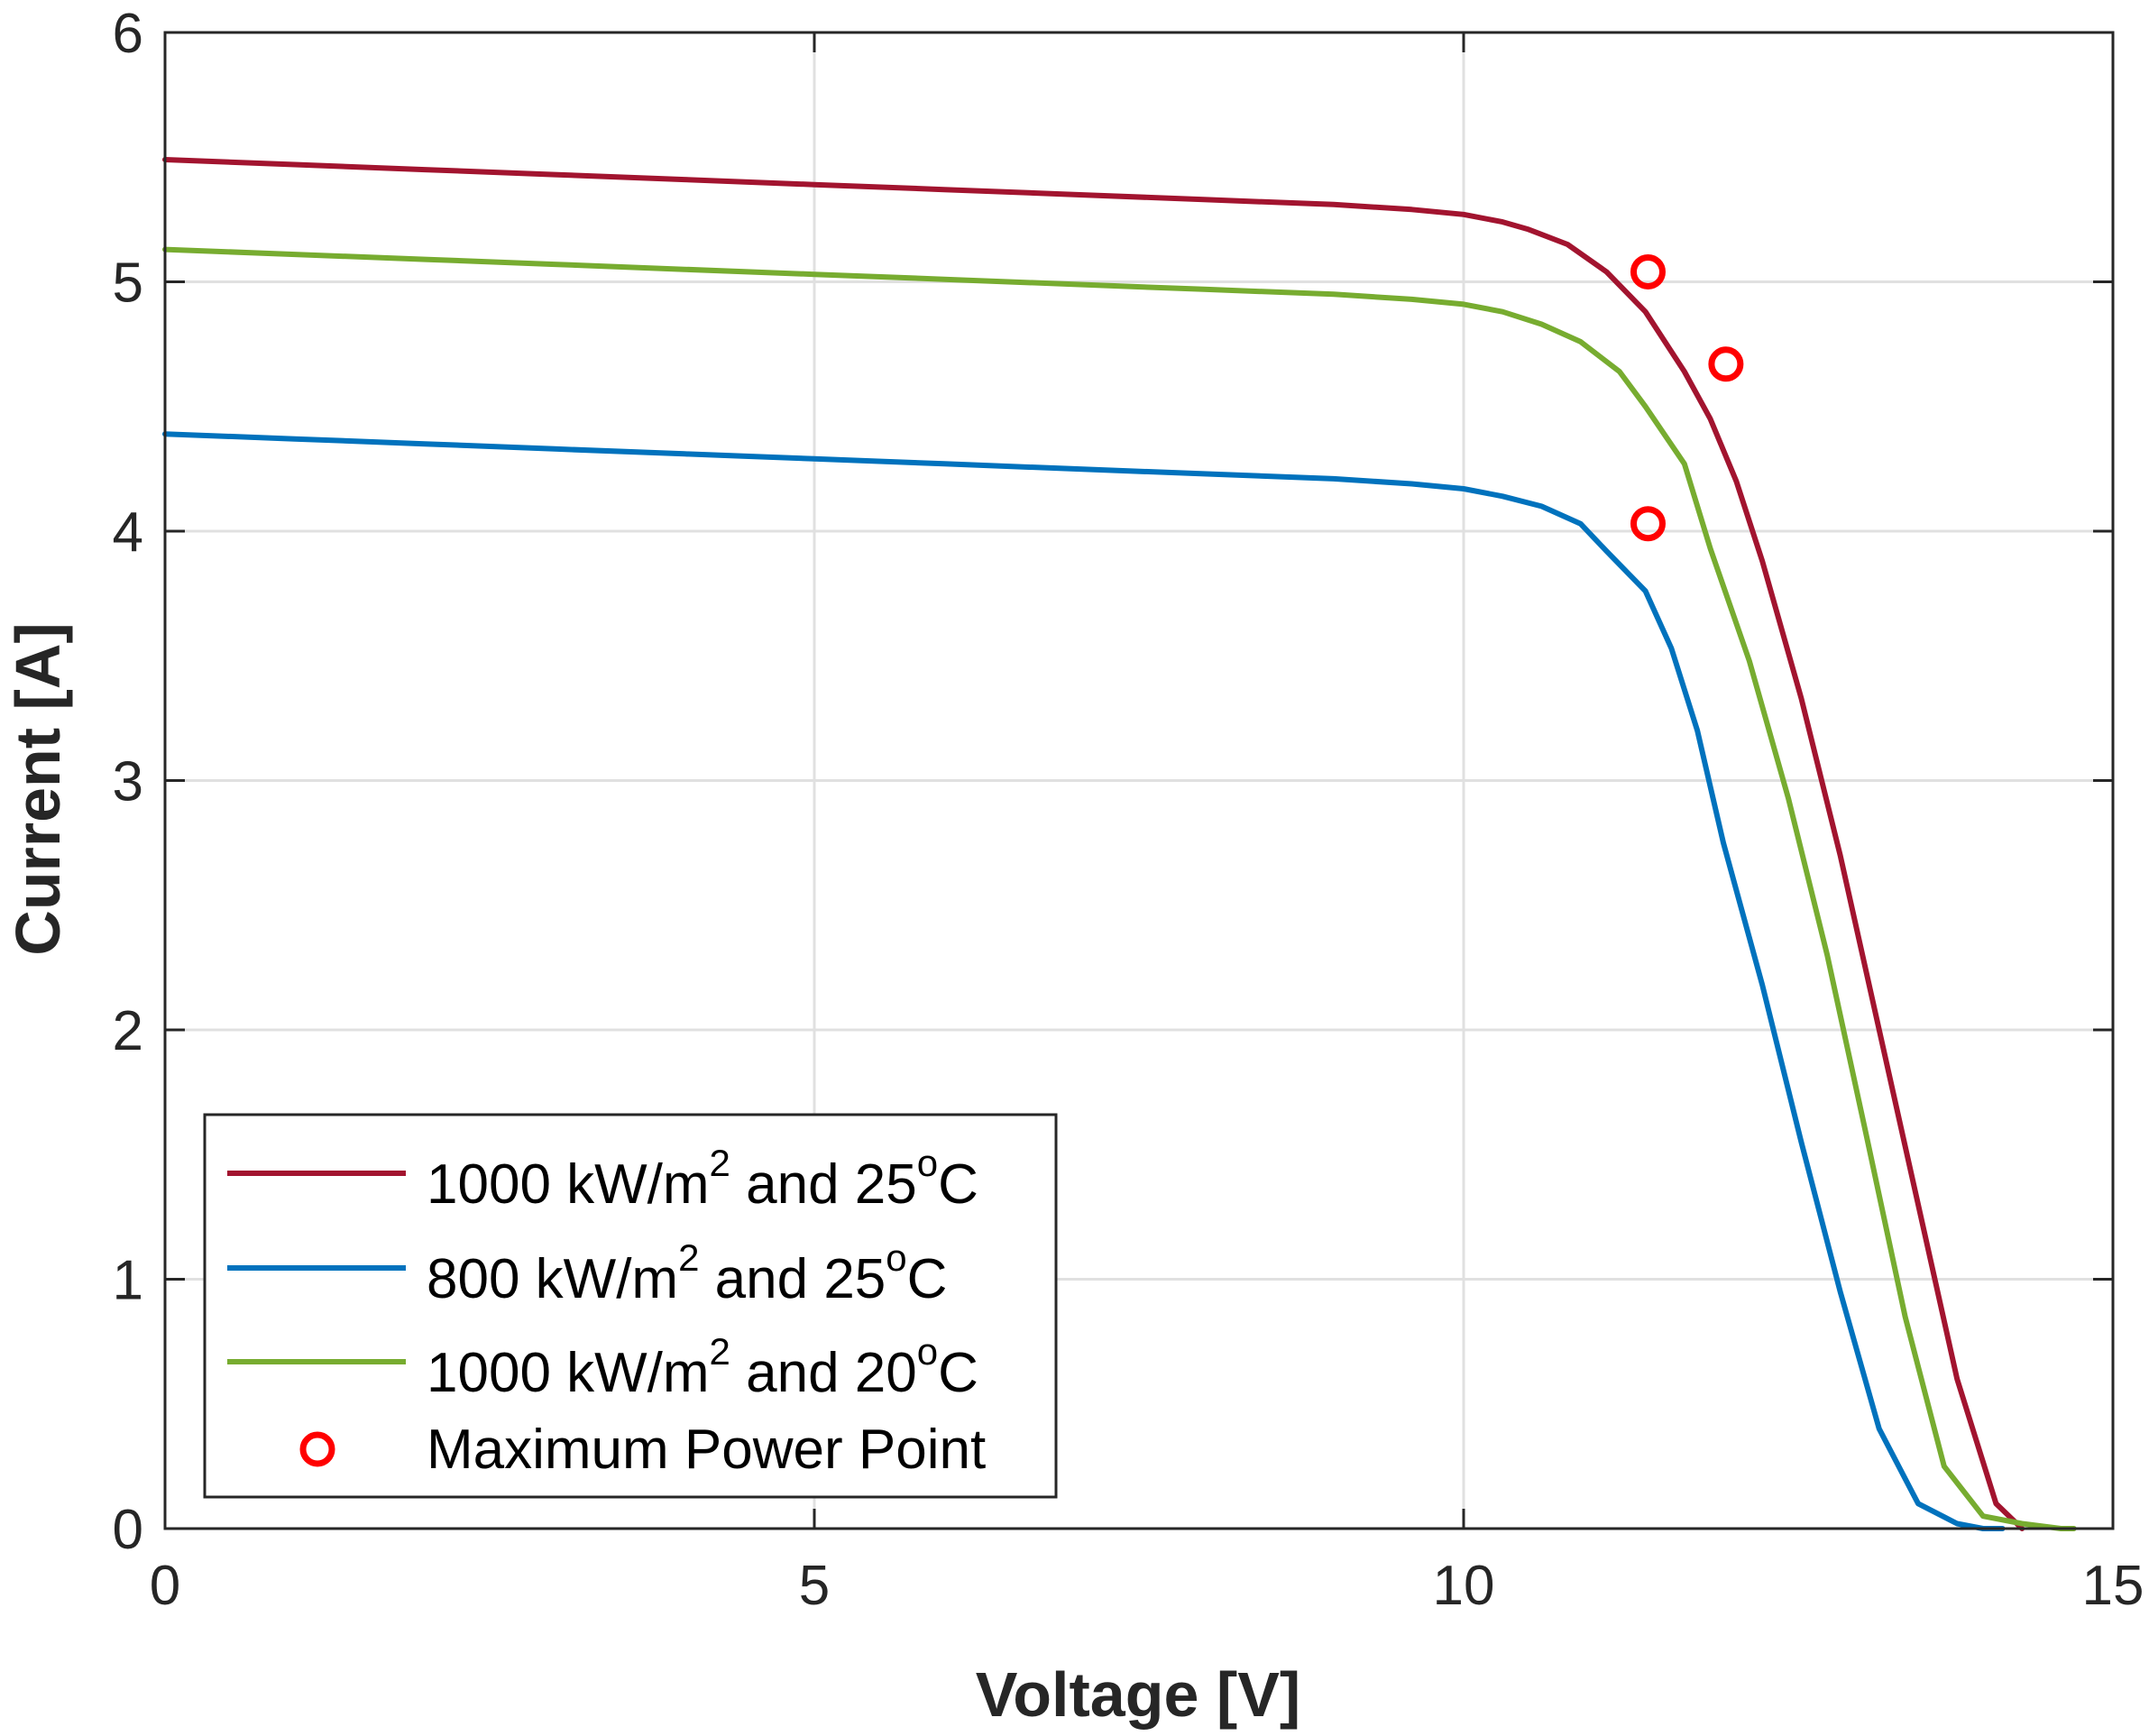 Image resolution: width=2149 pixels, height=1736 pixels. I want to click on legend-label-mpp: Maximum Power Point, so click(706, 1450).